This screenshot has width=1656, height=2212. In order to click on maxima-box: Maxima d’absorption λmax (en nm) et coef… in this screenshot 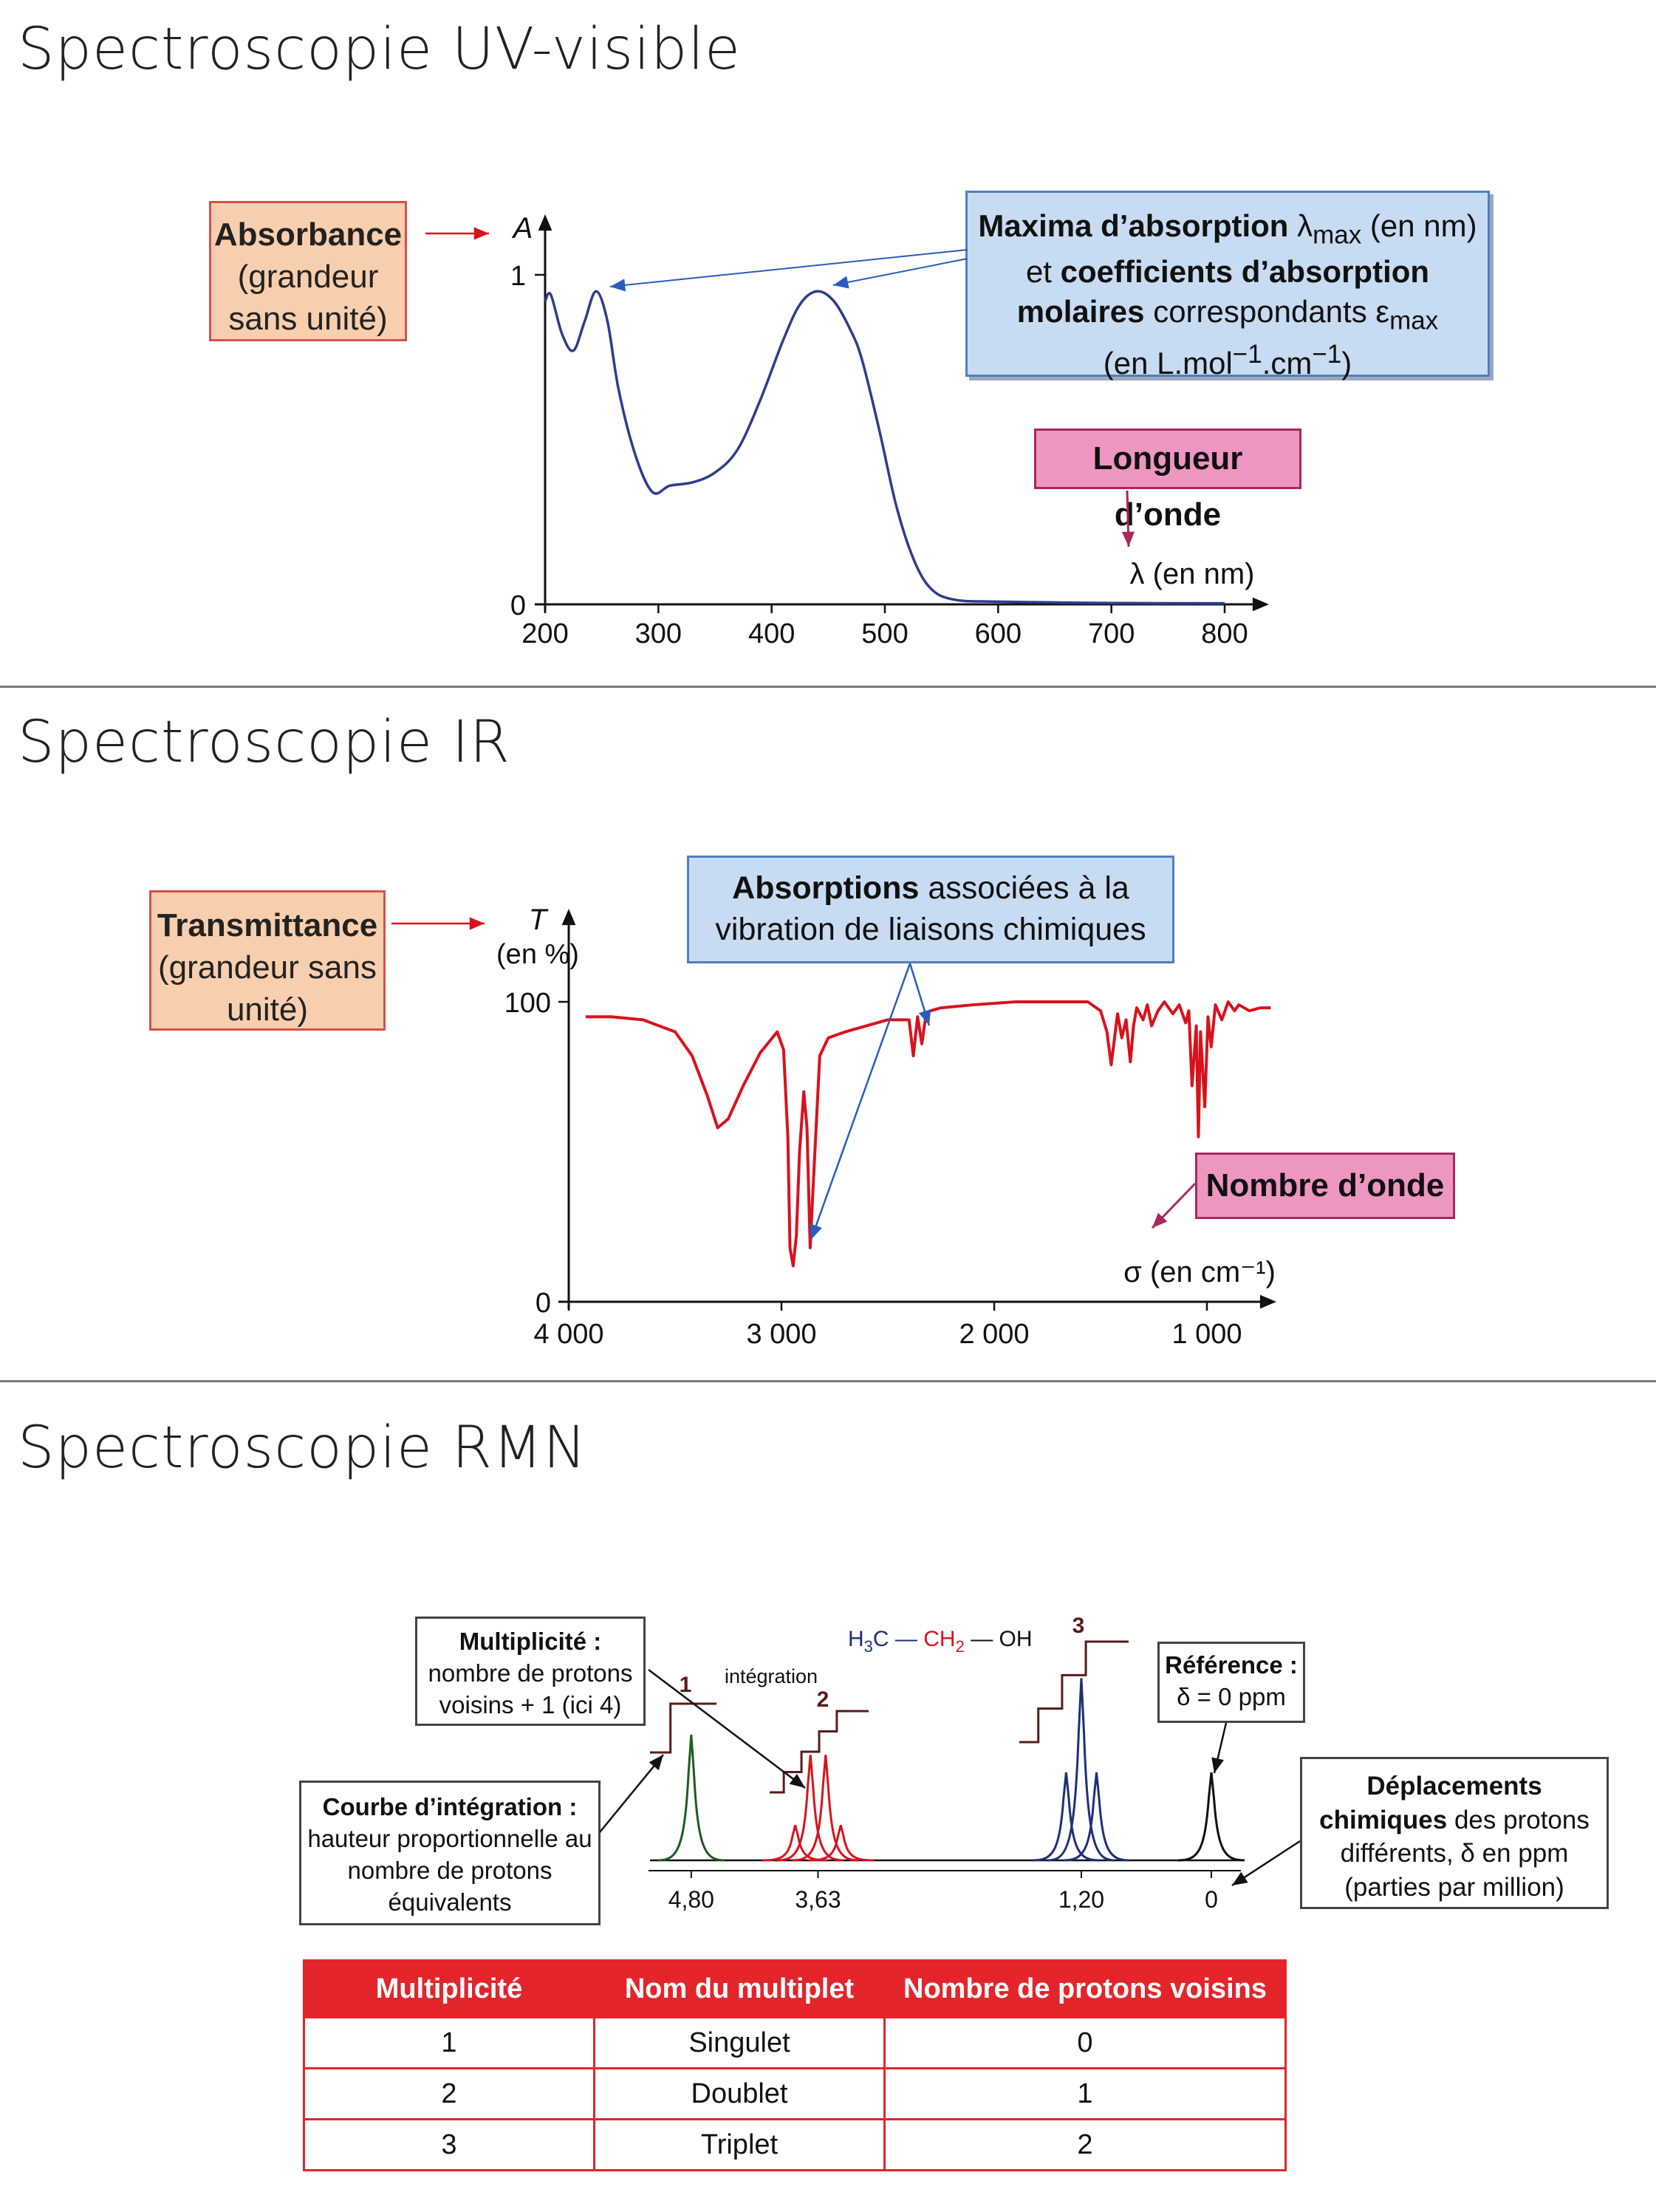, I will do `click(1227, 286)`.